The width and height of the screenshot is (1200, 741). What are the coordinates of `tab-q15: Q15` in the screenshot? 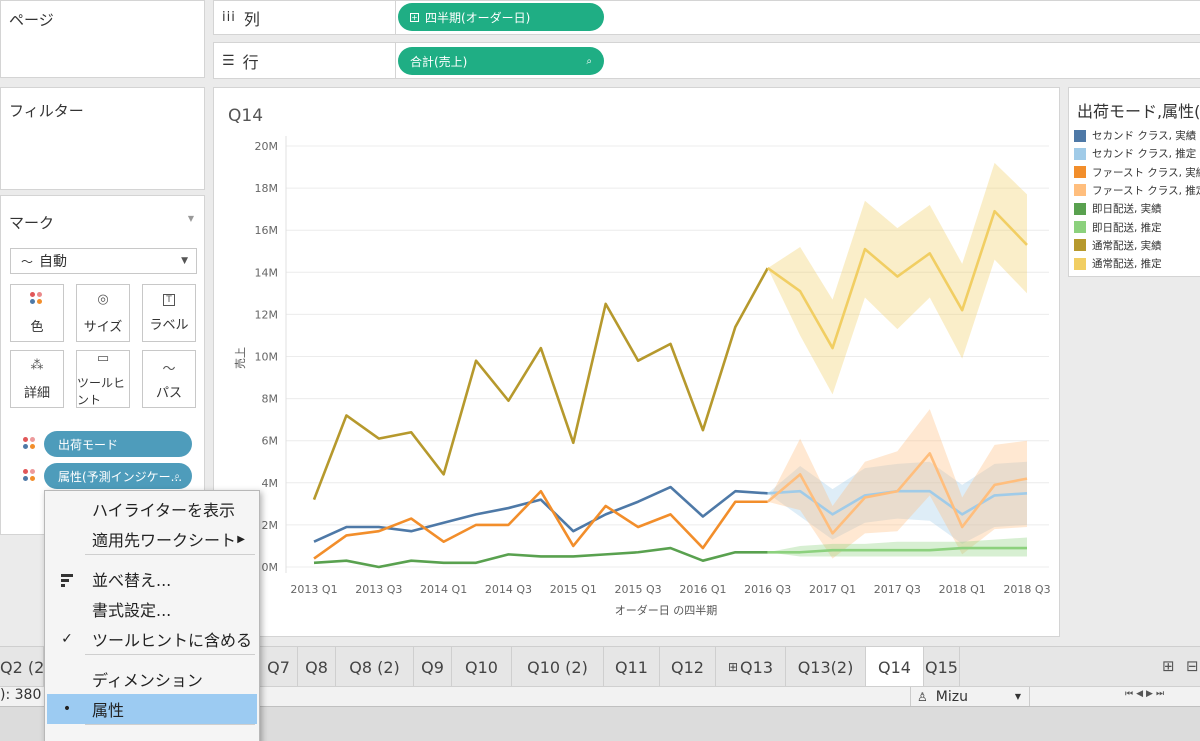 It's located at (942, 667).